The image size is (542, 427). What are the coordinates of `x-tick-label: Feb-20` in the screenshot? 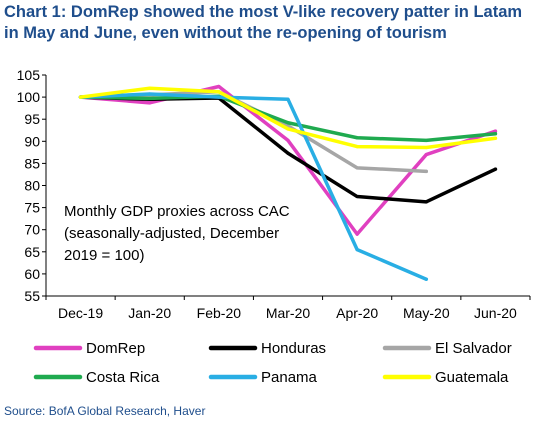 It's located at (219, 313).